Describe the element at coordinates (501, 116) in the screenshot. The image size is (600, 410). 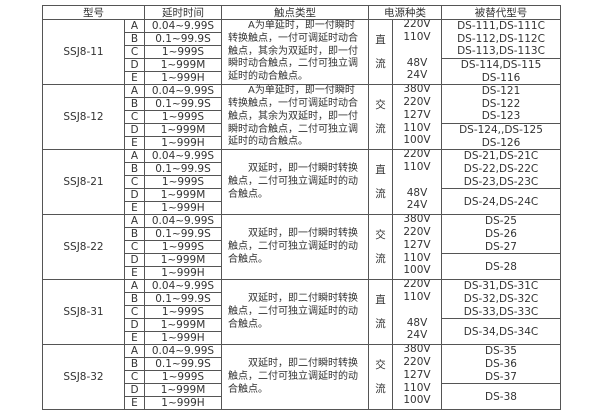
I see `replaced-model: DS-123` at that location.